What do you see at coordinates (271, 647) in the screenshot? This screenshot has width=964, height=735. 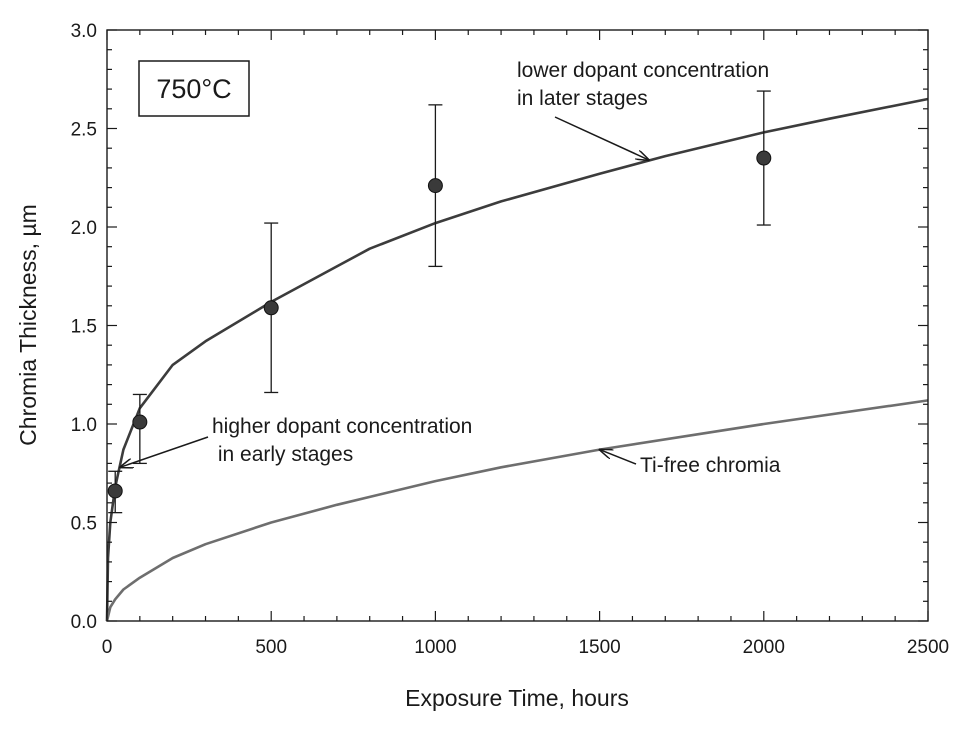 I see `x-tick-label: 500` at bounding box center [271, 647].